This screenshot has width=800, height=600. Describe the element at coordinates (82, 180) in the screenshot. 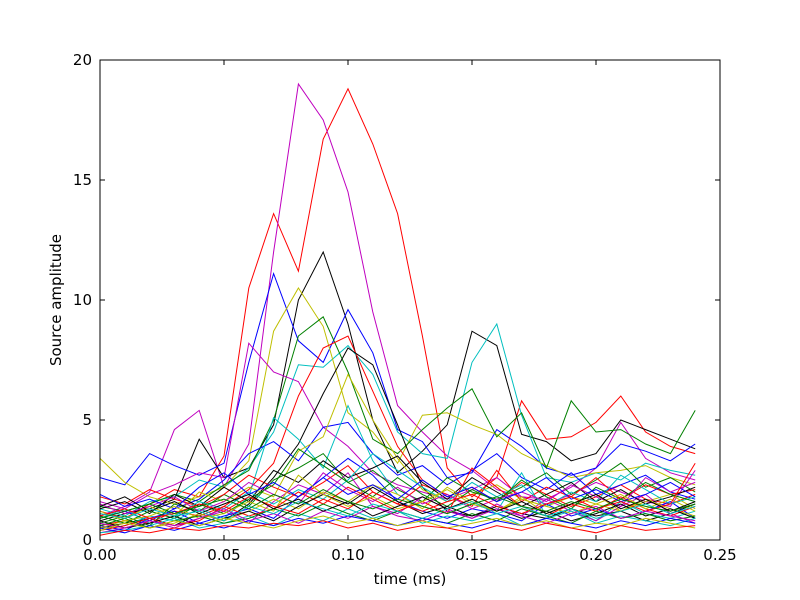

I see `y-tick-label: 15` at that location.